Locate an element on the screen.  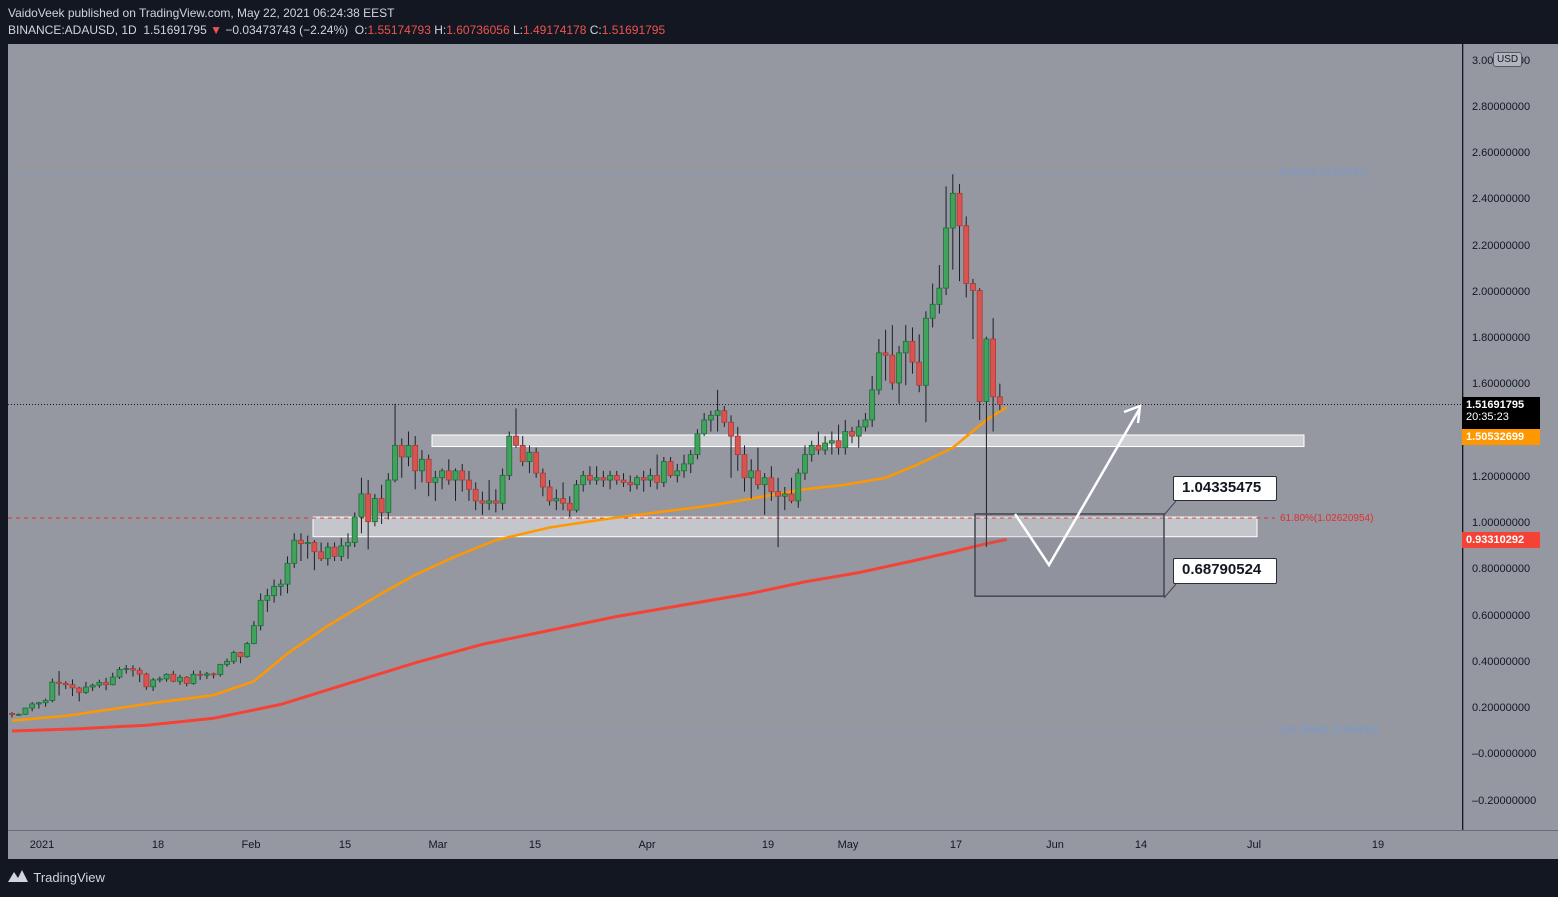
callout-upper-price: 1.04335475 is located at coordinates (1225, 488).